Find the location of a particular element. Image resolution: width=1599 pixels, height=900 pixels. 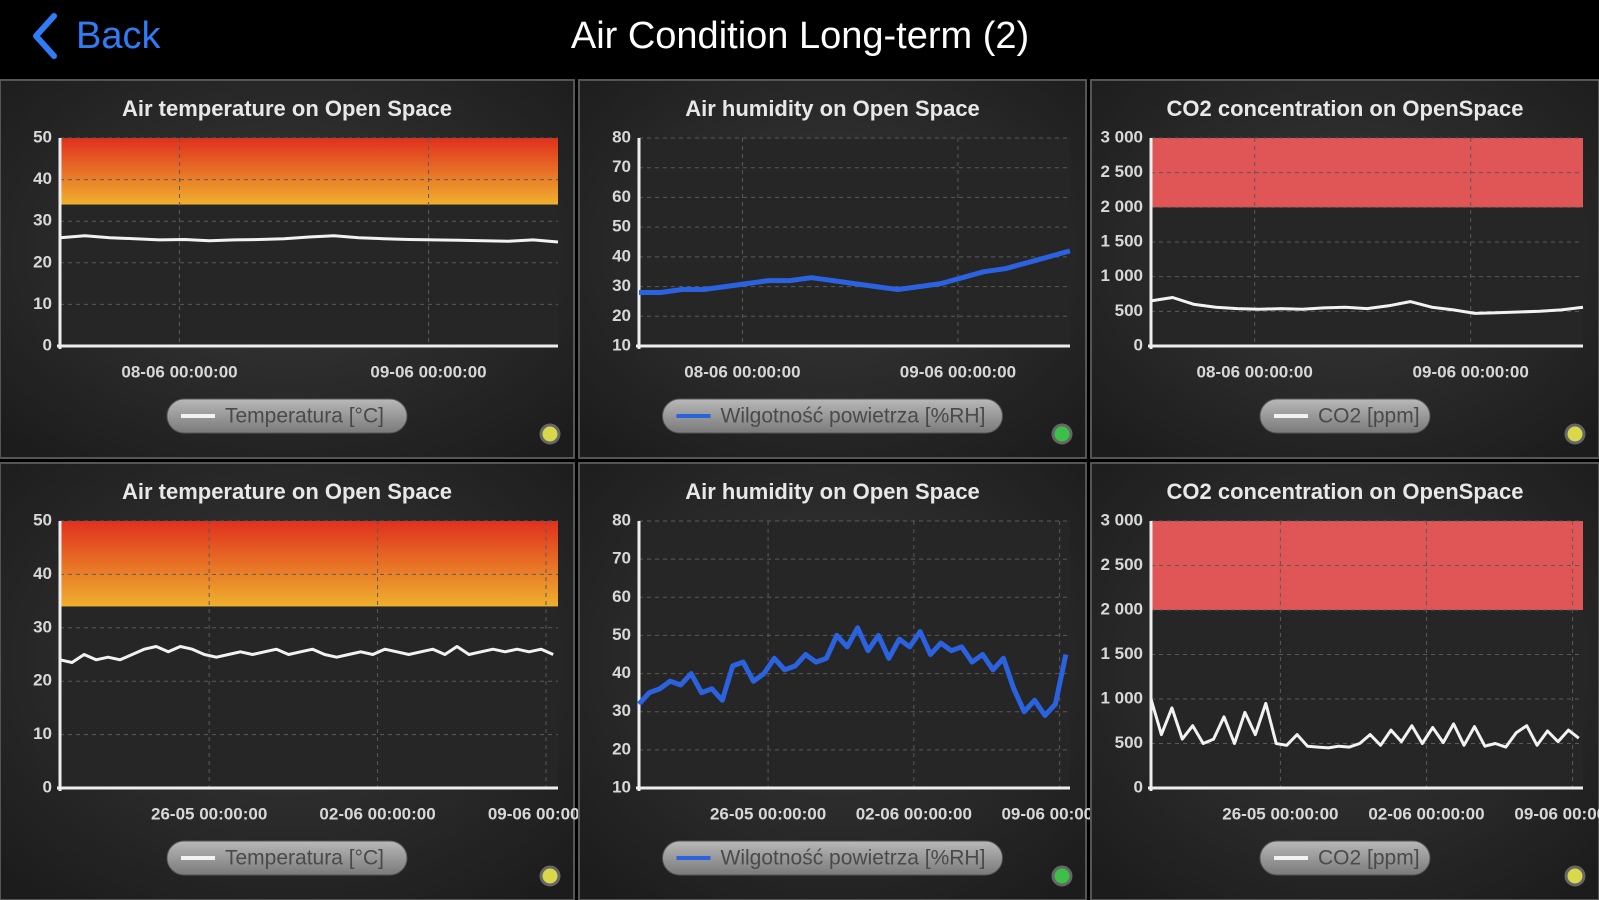

nav-bar is located at coordinates (799, 39).